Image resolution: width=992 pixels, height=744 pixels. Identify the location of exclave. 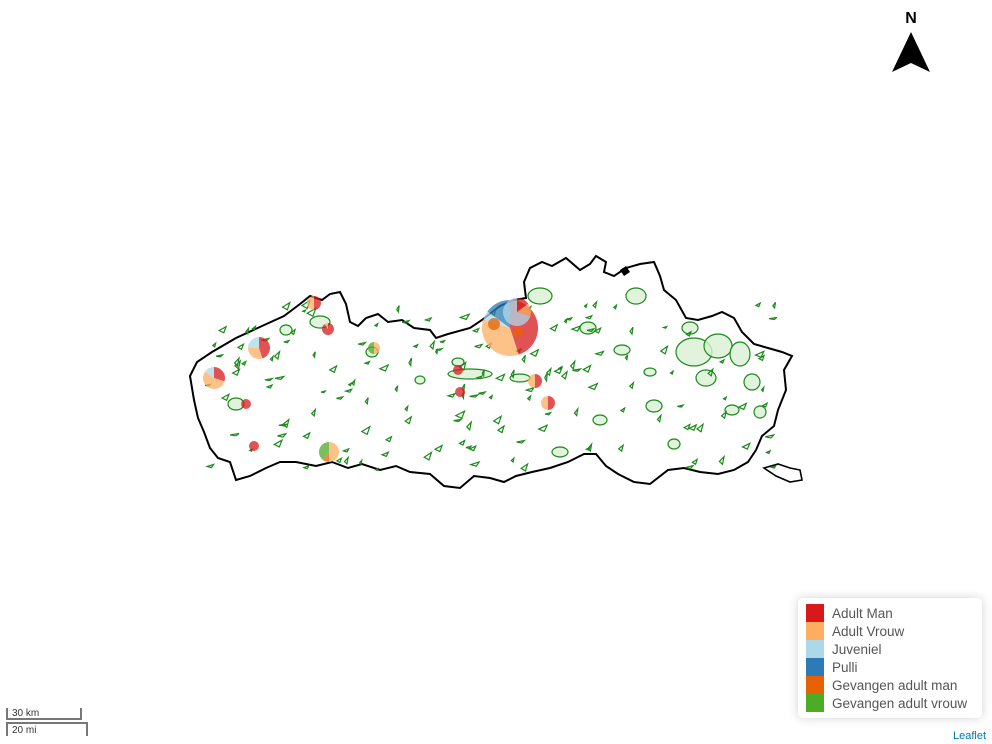
(625, 271).